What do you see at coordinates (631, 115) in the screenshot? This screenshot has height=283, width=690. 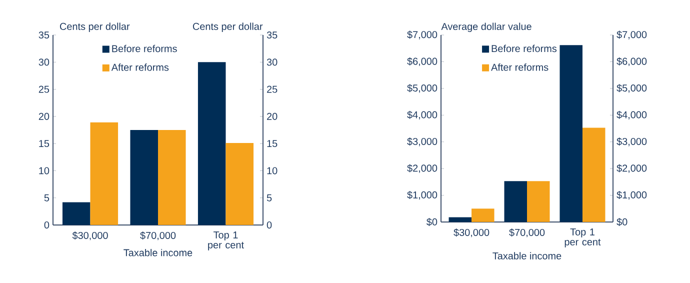 I see `y2-tick-label: $4,000` at bounding box center [631, 115].